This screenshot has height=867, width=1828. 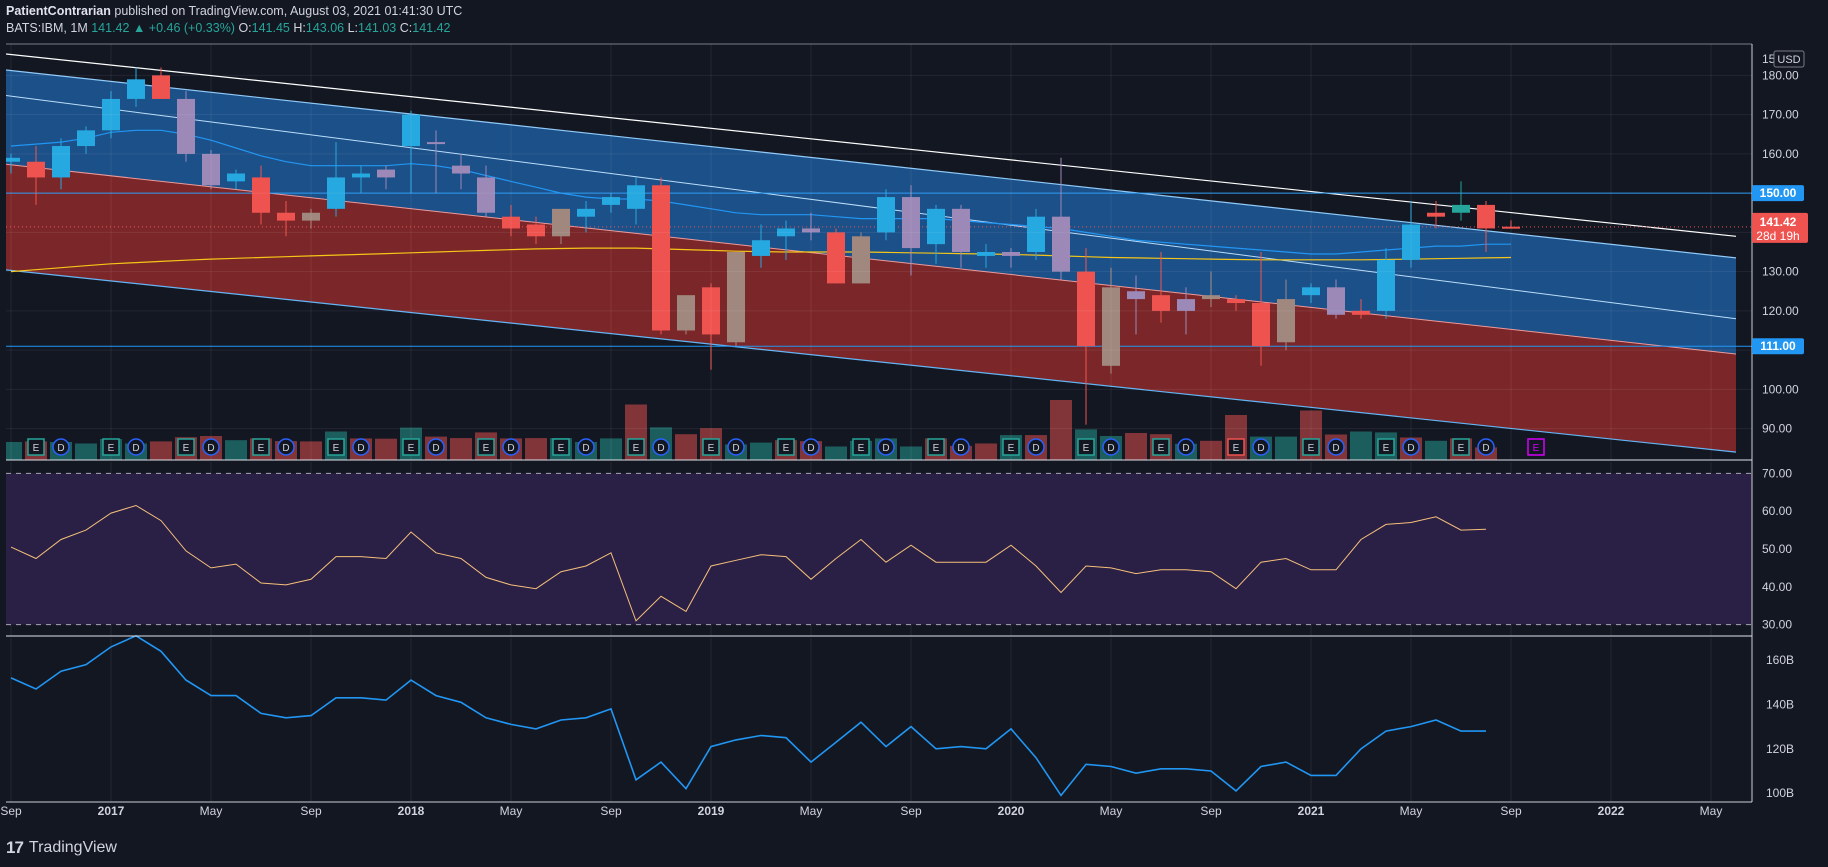 What do you see at coordinates (1311, 811) in the screenshot?
I see `time-tick-label: 2021` at bounding box center [1311, 811].